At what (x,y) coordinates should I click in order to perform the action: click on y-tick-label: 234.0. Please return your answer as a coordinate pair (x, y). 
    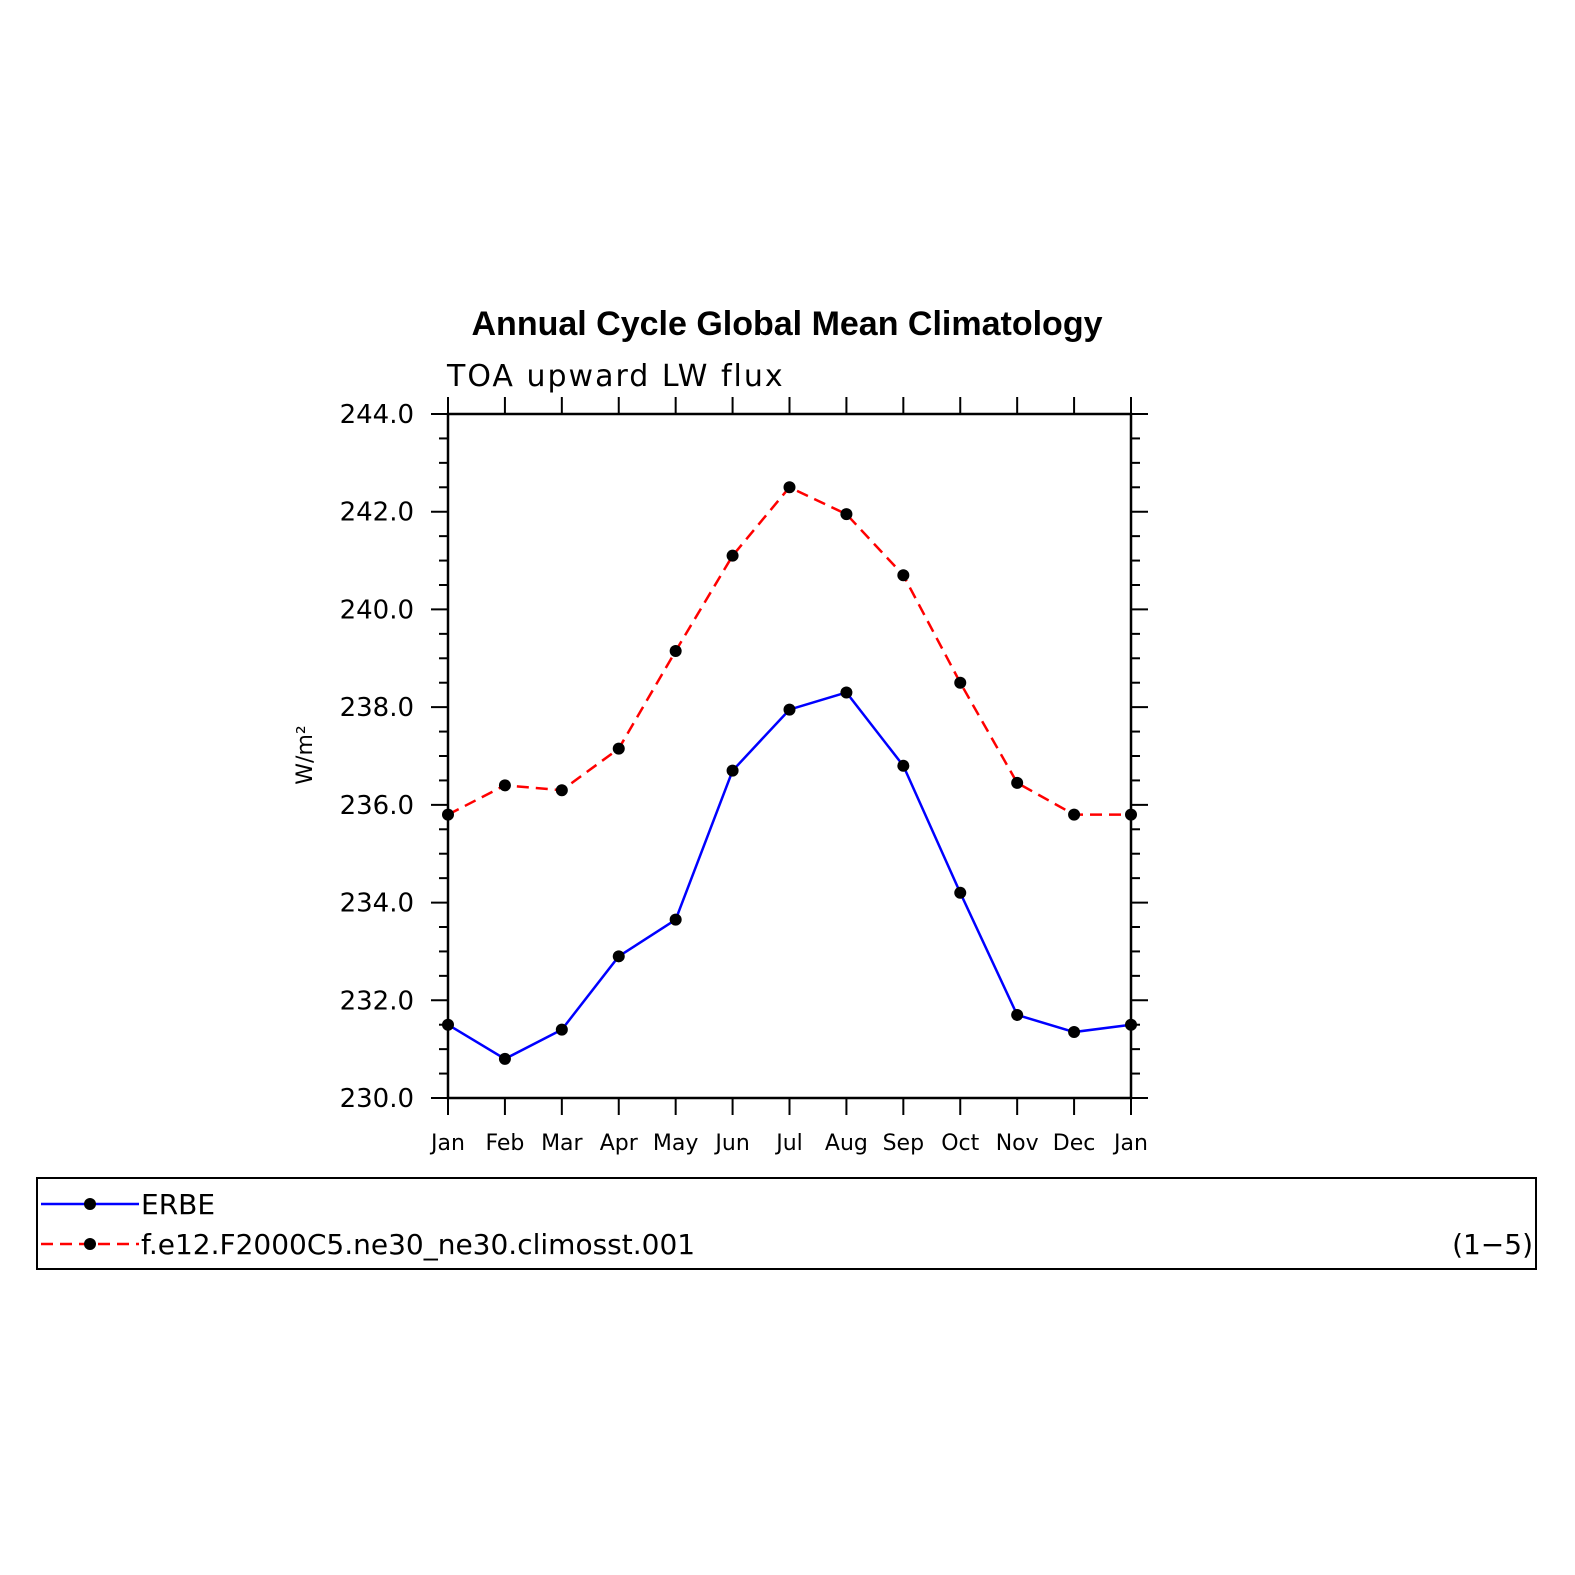
    Looking at the image, I should click on (377, 904).